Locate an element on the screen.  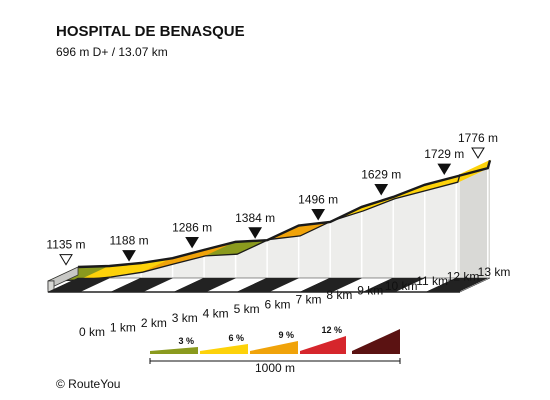
elevation-label: 1286 m is located at coordinates (192, 227).